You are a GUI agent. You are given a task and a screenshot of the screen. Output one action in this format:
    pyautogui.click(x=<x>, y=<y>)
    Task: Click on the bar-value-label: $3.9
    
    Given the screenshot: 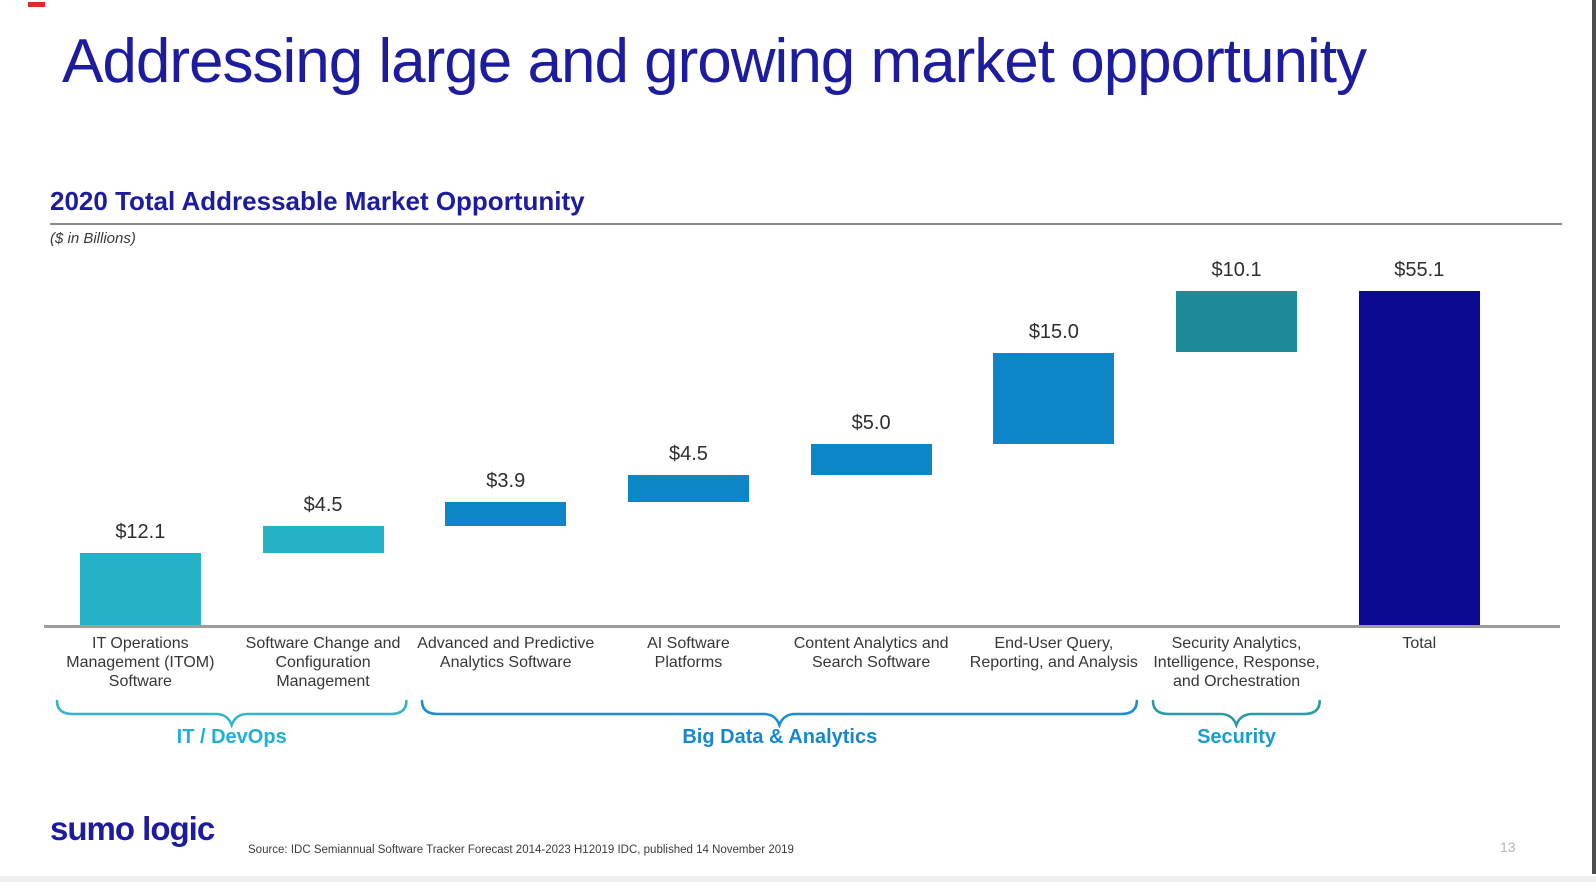 What is the action you would take?
    pyautogui.click(x=506, y=480)
    